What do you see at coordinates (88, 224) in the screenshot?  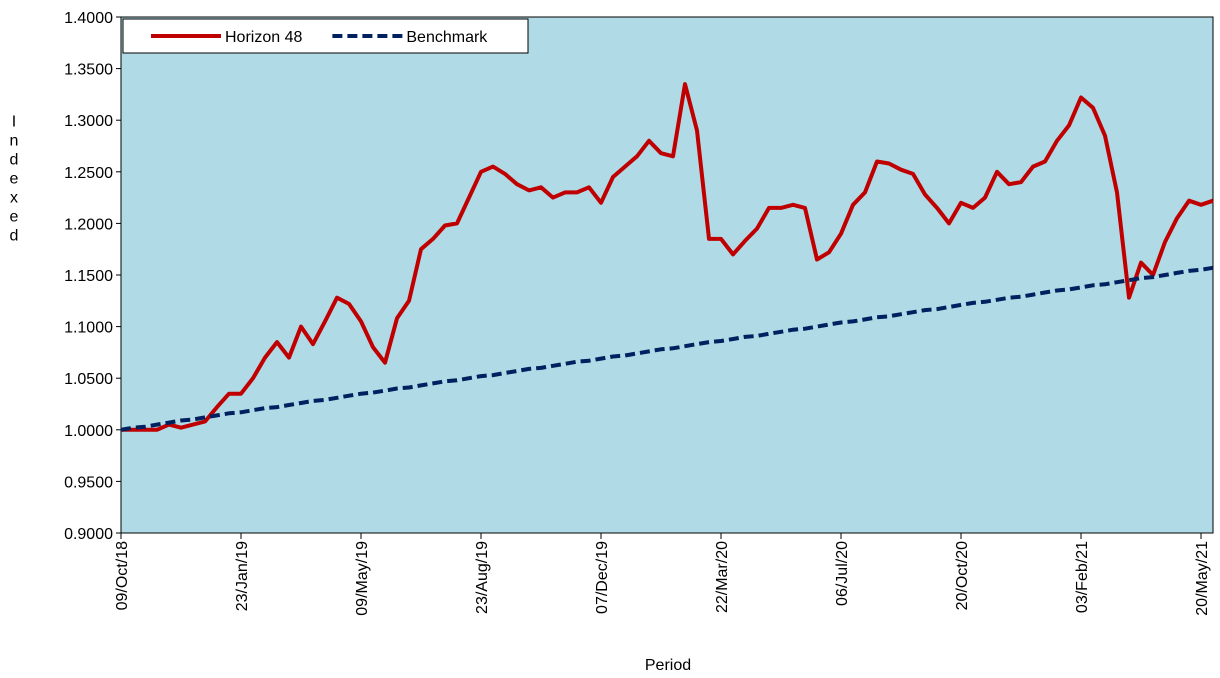 I see `y-tick-label: 1.2000` at bounding box center [88, 224].